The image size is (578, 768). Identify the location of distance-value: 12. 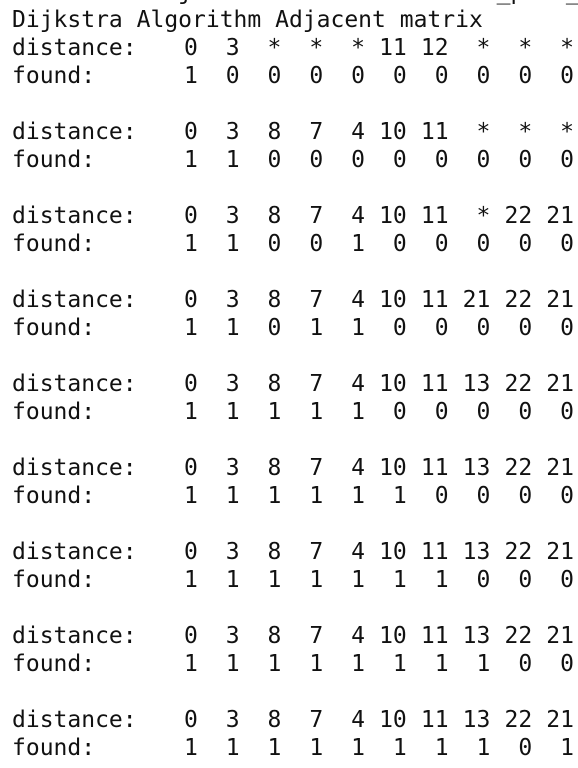
(434, 48).